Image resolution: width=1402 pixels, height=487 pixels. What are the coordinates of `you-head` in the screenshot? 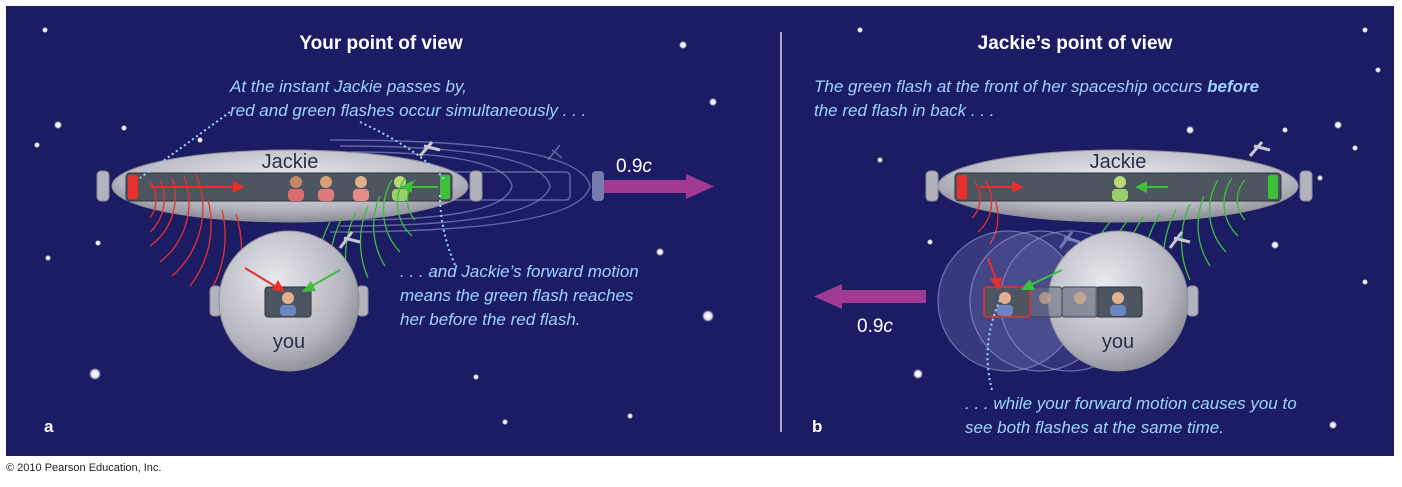 It's located at (288, 298).